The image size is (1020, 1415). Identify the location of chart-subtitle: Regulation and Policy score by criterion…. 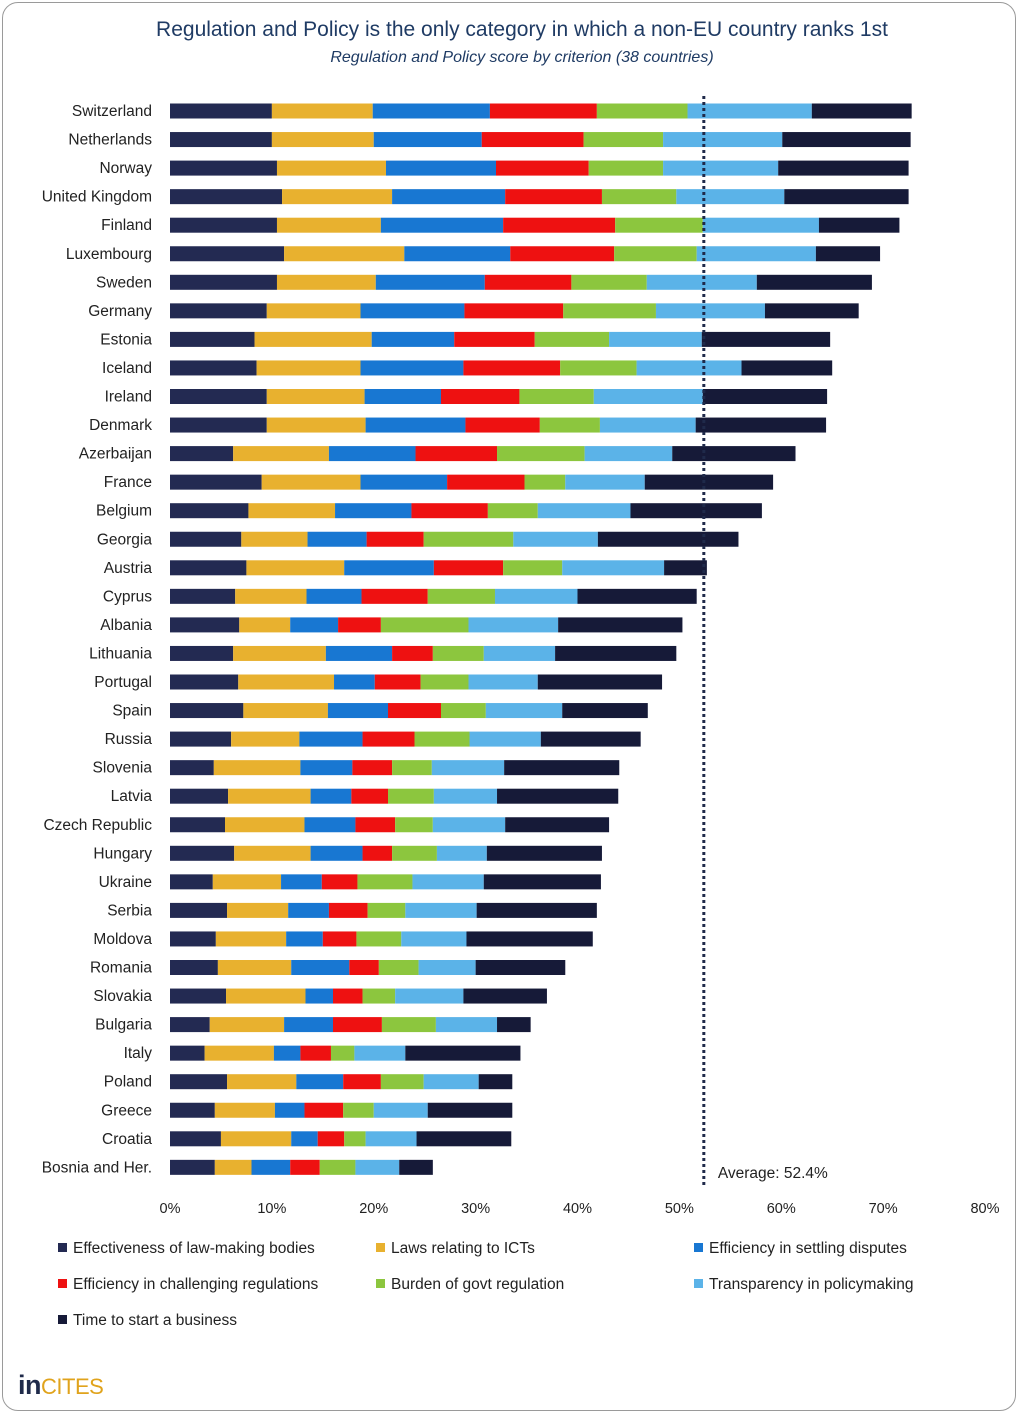
(522, 57).